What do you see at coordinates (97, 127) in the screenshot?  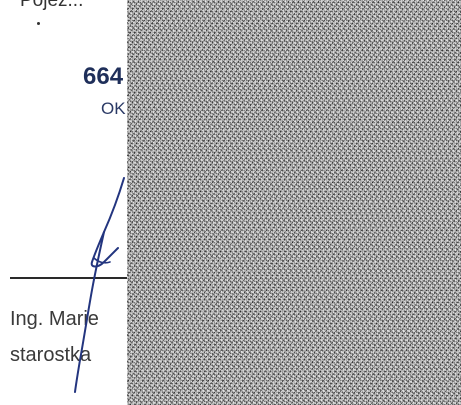 I see `faint-stamp-mark` at bounding box center [97, 127].